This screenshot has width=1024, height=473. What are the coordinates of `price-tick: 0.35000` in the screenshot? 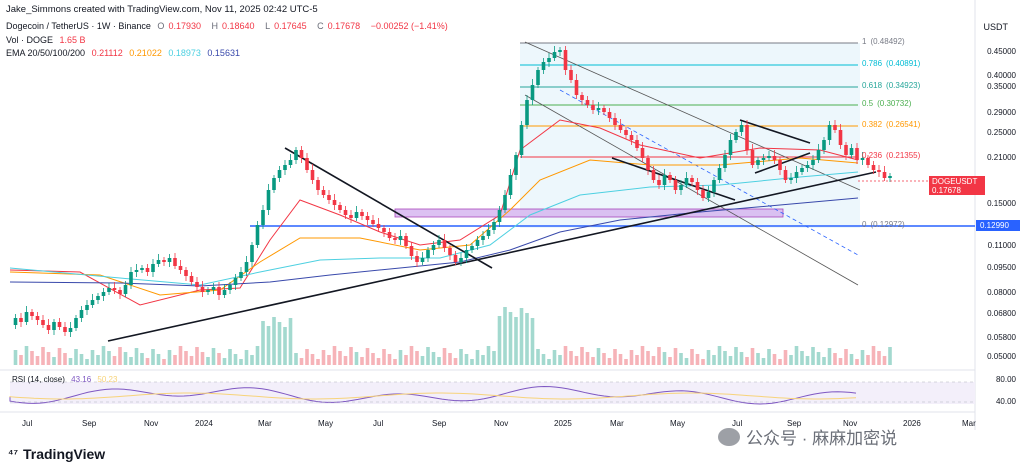 It's located at (1001, 86).